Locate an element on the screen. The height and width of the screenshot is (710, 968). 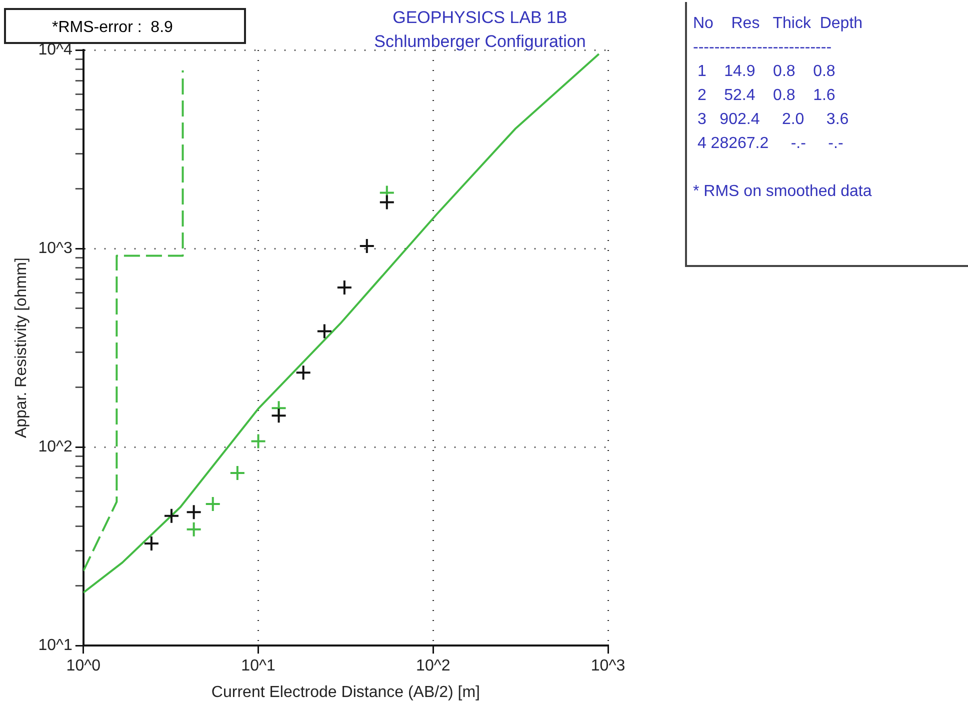
text: No Res Thick Depth is located at coordinates (778, 24).